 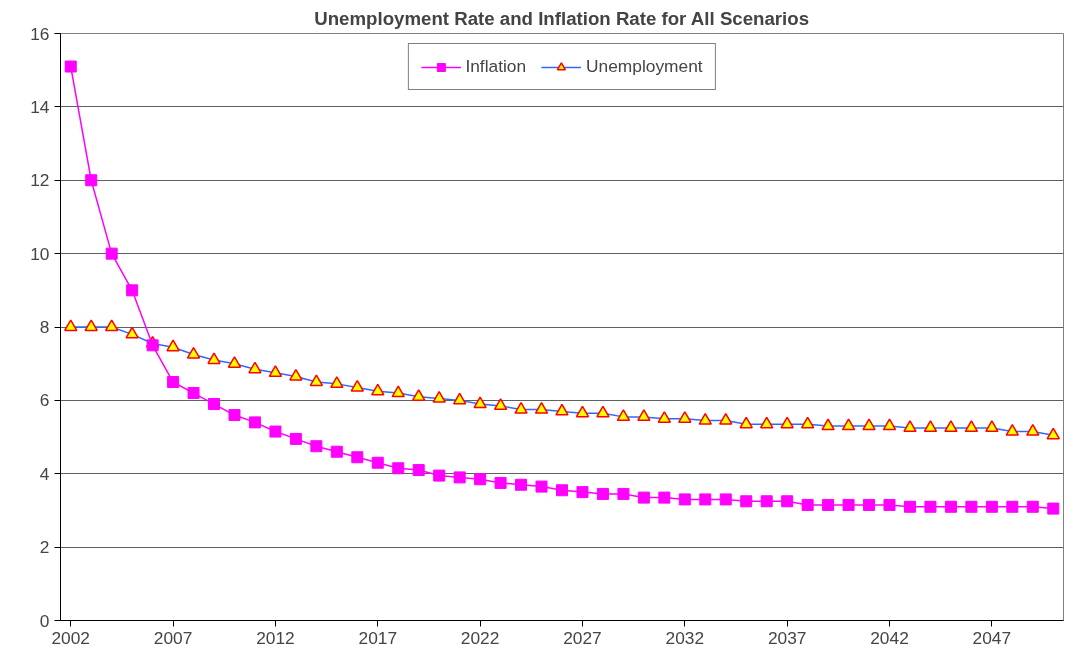 I want to click on legend-label: Unemployment, so click(x=644, y=66).